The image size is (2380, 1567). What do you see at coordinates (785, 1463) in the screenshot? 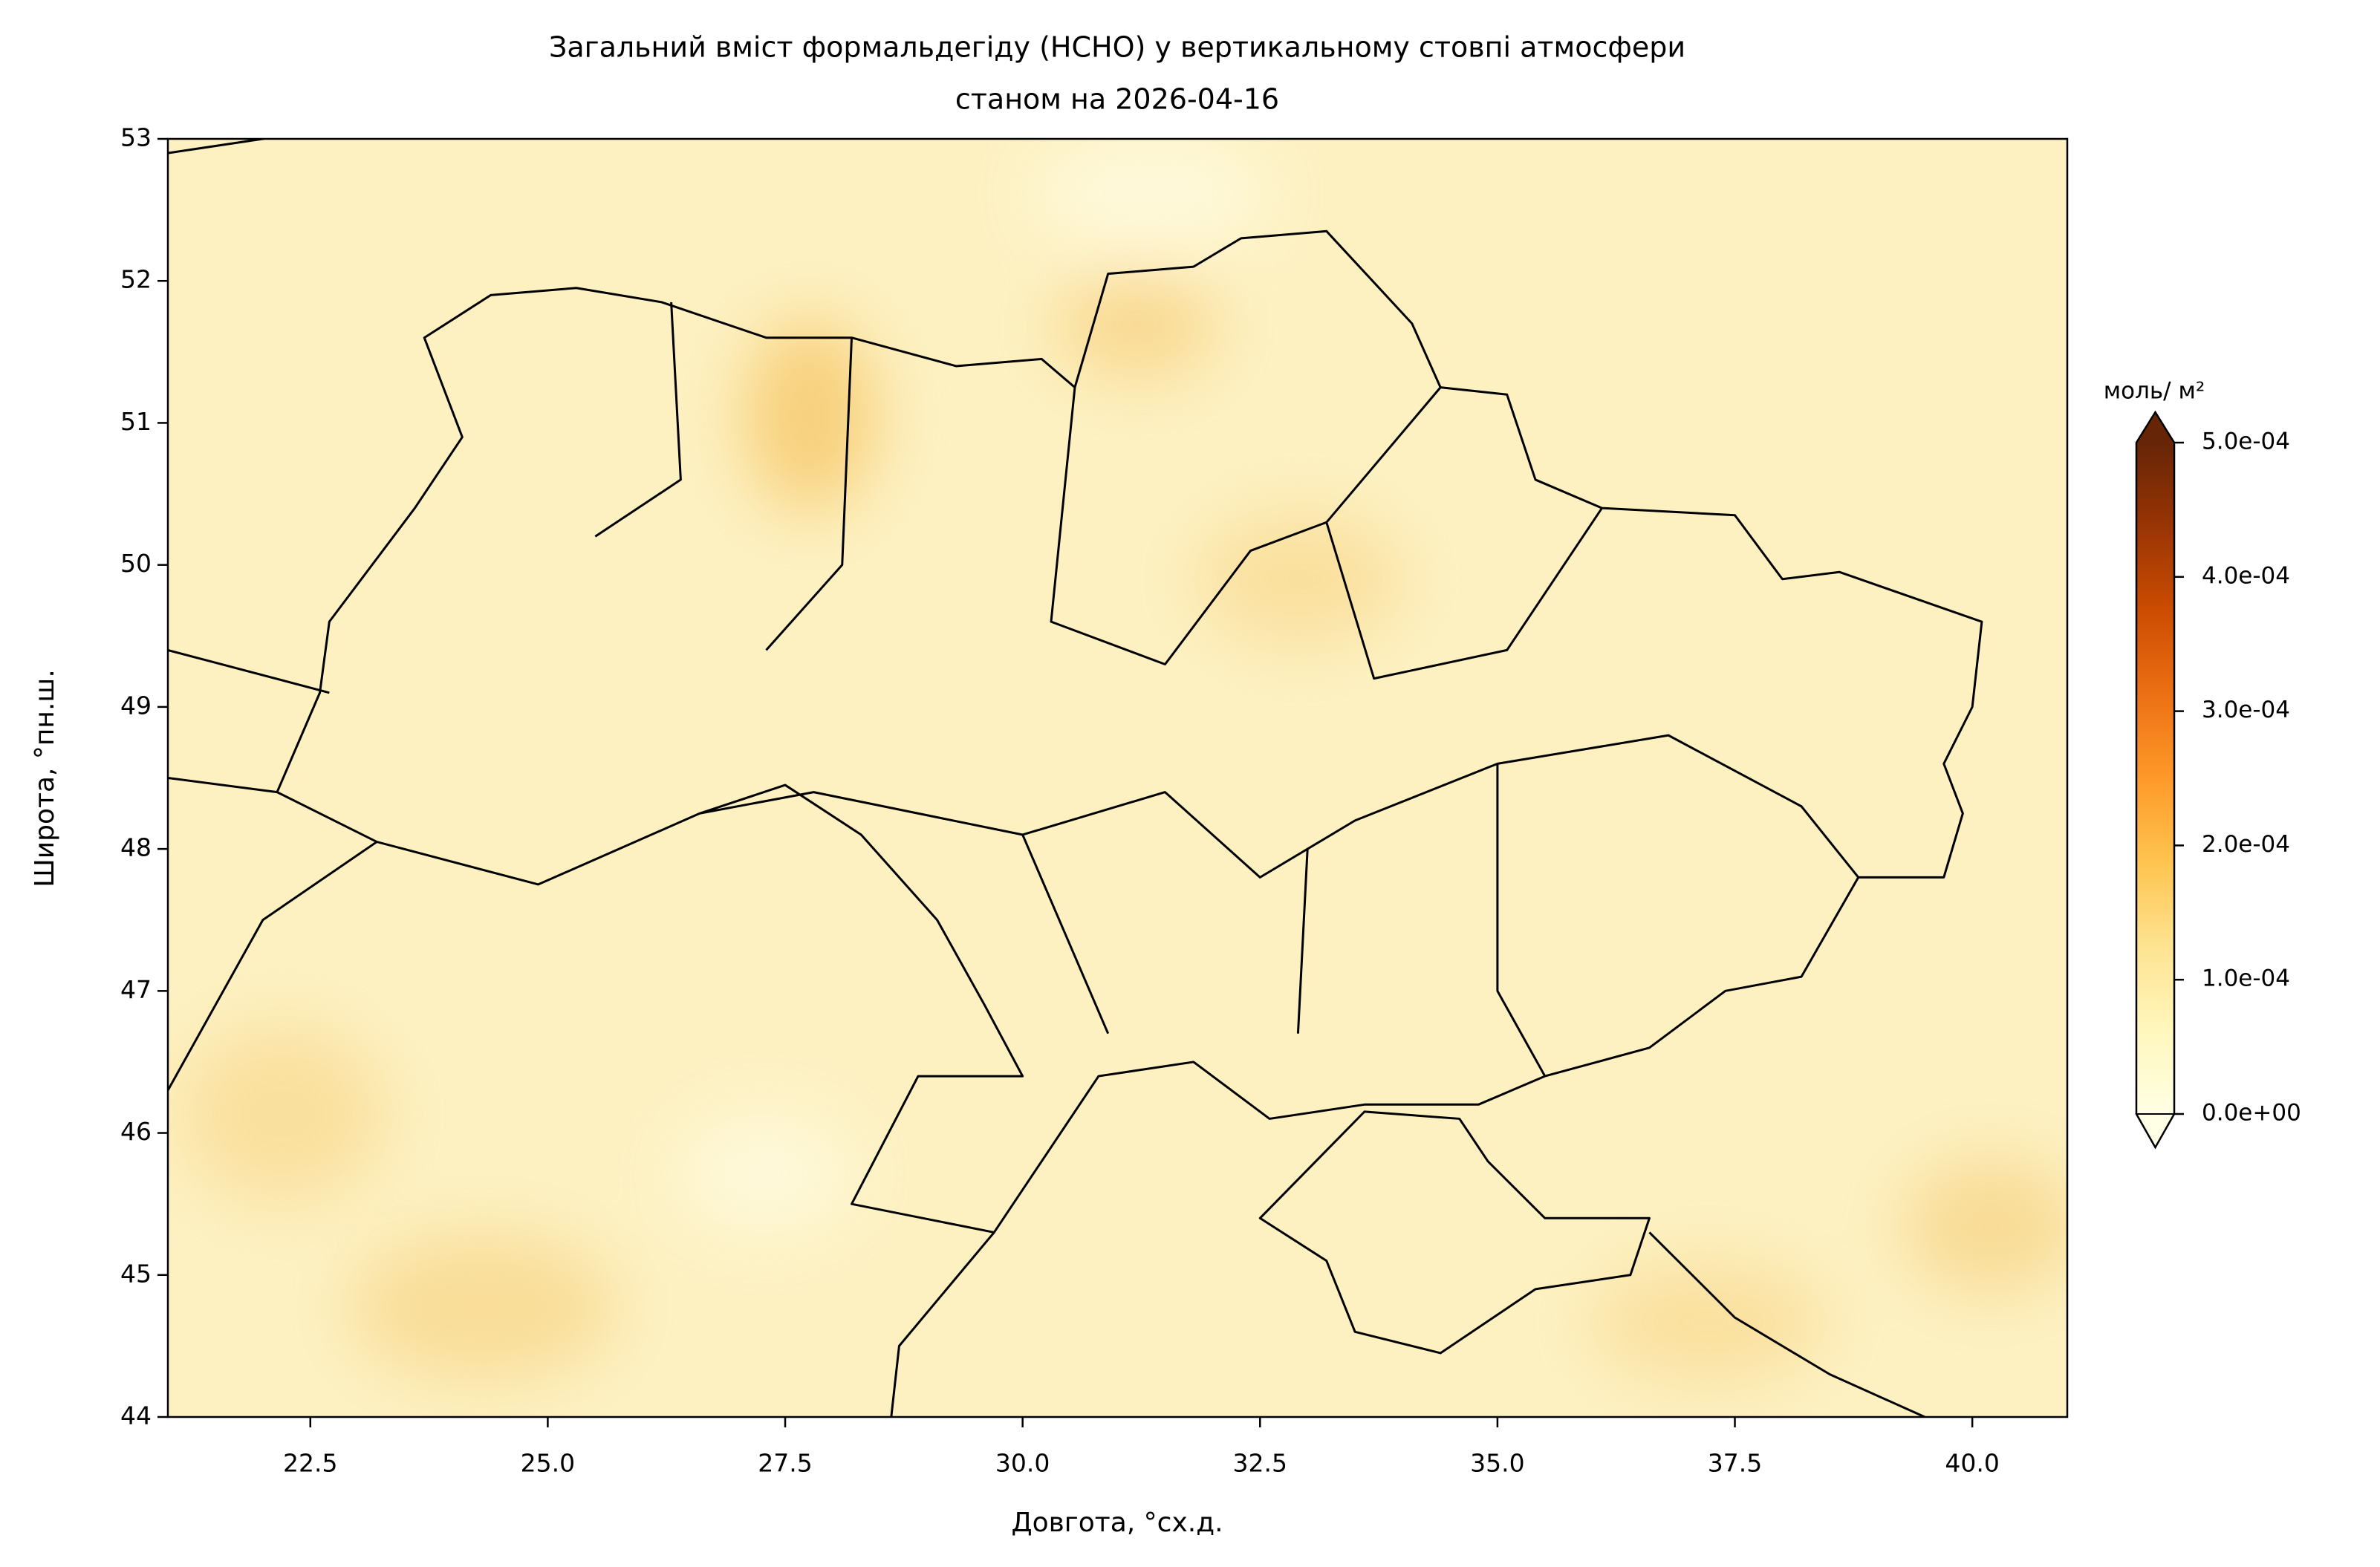
I see `x-tick-label: 27.5` at bounding box center [785, 1463].